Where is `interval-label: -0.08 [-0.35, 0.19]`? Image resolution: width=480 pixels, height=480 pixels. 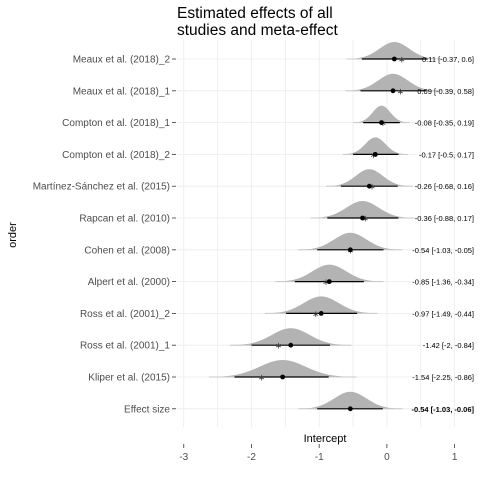
interval-label: -0.08 [-0.35, 0.19] is located at coordinates (444, 123).